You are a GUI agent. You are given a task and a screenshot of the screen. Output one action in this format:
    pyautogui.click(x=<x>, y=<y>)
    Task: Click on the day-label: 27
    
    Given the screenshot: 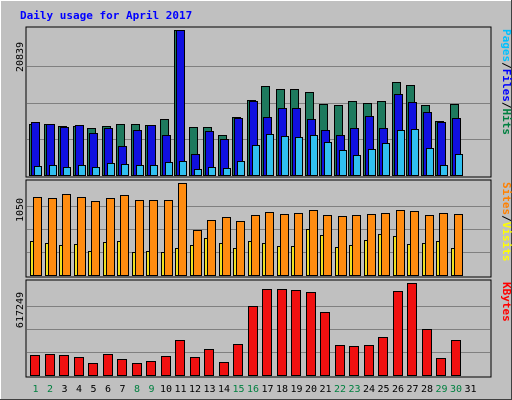 What is the action you would take?
    pyautogui.click(x=412, y=389)
    